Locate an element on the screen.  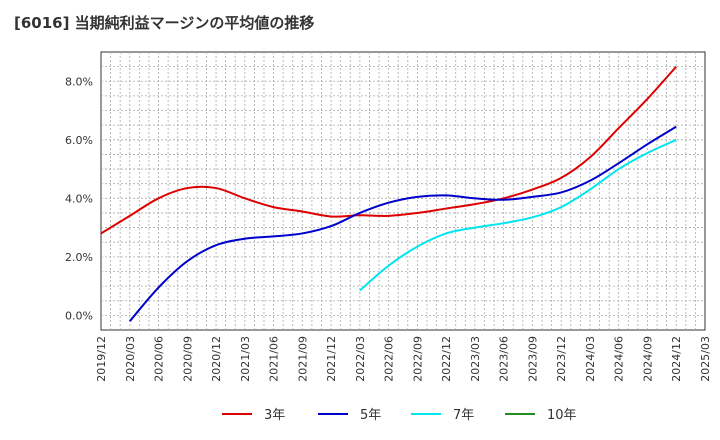
y-tick-label: 4.0% is located at coordinates (79, 198).